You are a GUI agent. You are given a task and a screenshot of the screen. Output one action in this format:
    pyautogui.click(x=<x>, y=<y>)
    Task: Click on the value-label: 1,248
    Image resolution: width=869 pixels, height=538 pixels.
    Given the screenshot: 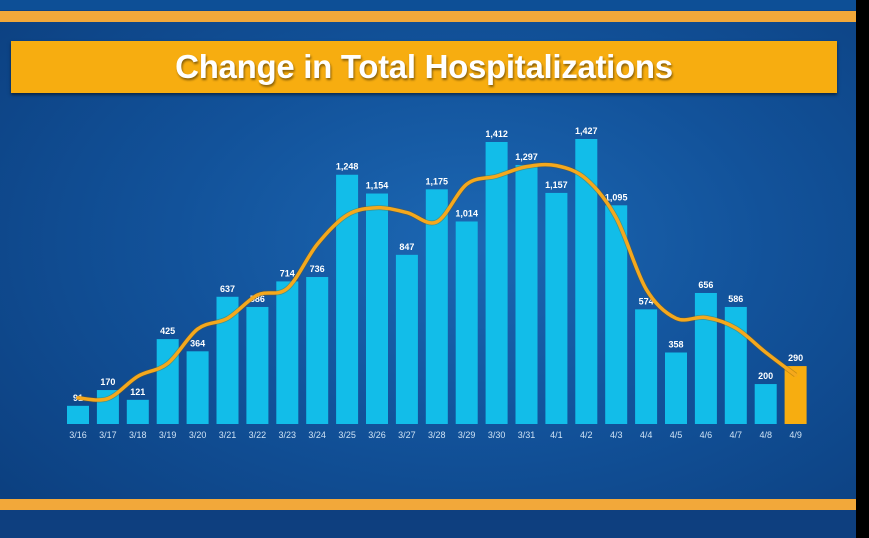 What is the action you would take?
    pyautogui.click(x=347, y=167)
    